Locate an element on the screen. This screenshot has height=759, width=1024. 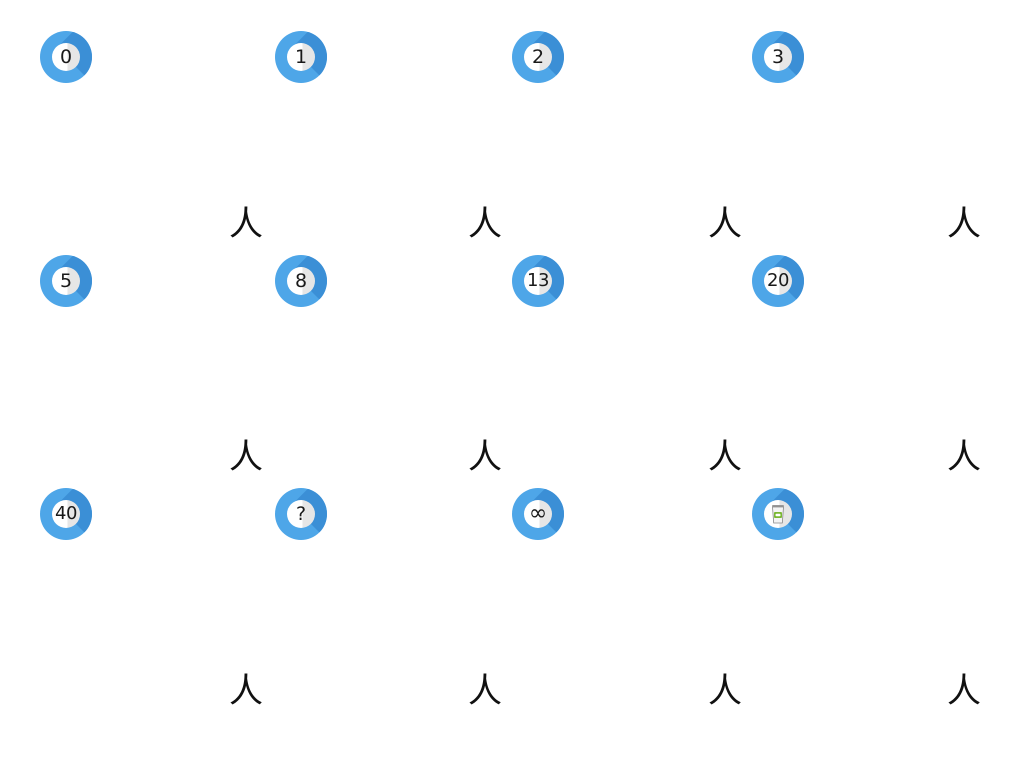
card-face: 2 is located at coordinates (538, 57).